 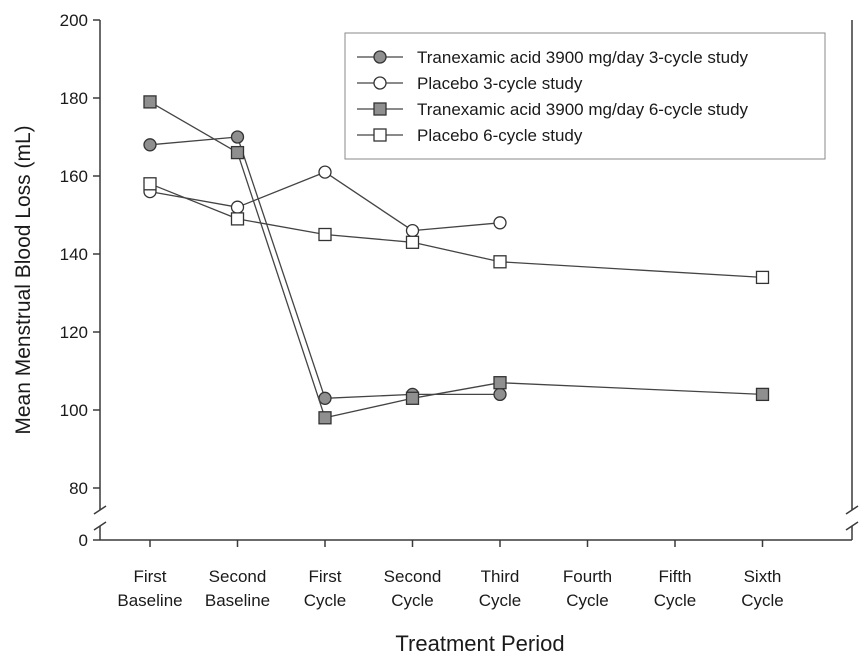 What do you see at coordinates (78, 488) in the screenshot?
I see `y-tick-label: 80` at bounding box center [78, 488].